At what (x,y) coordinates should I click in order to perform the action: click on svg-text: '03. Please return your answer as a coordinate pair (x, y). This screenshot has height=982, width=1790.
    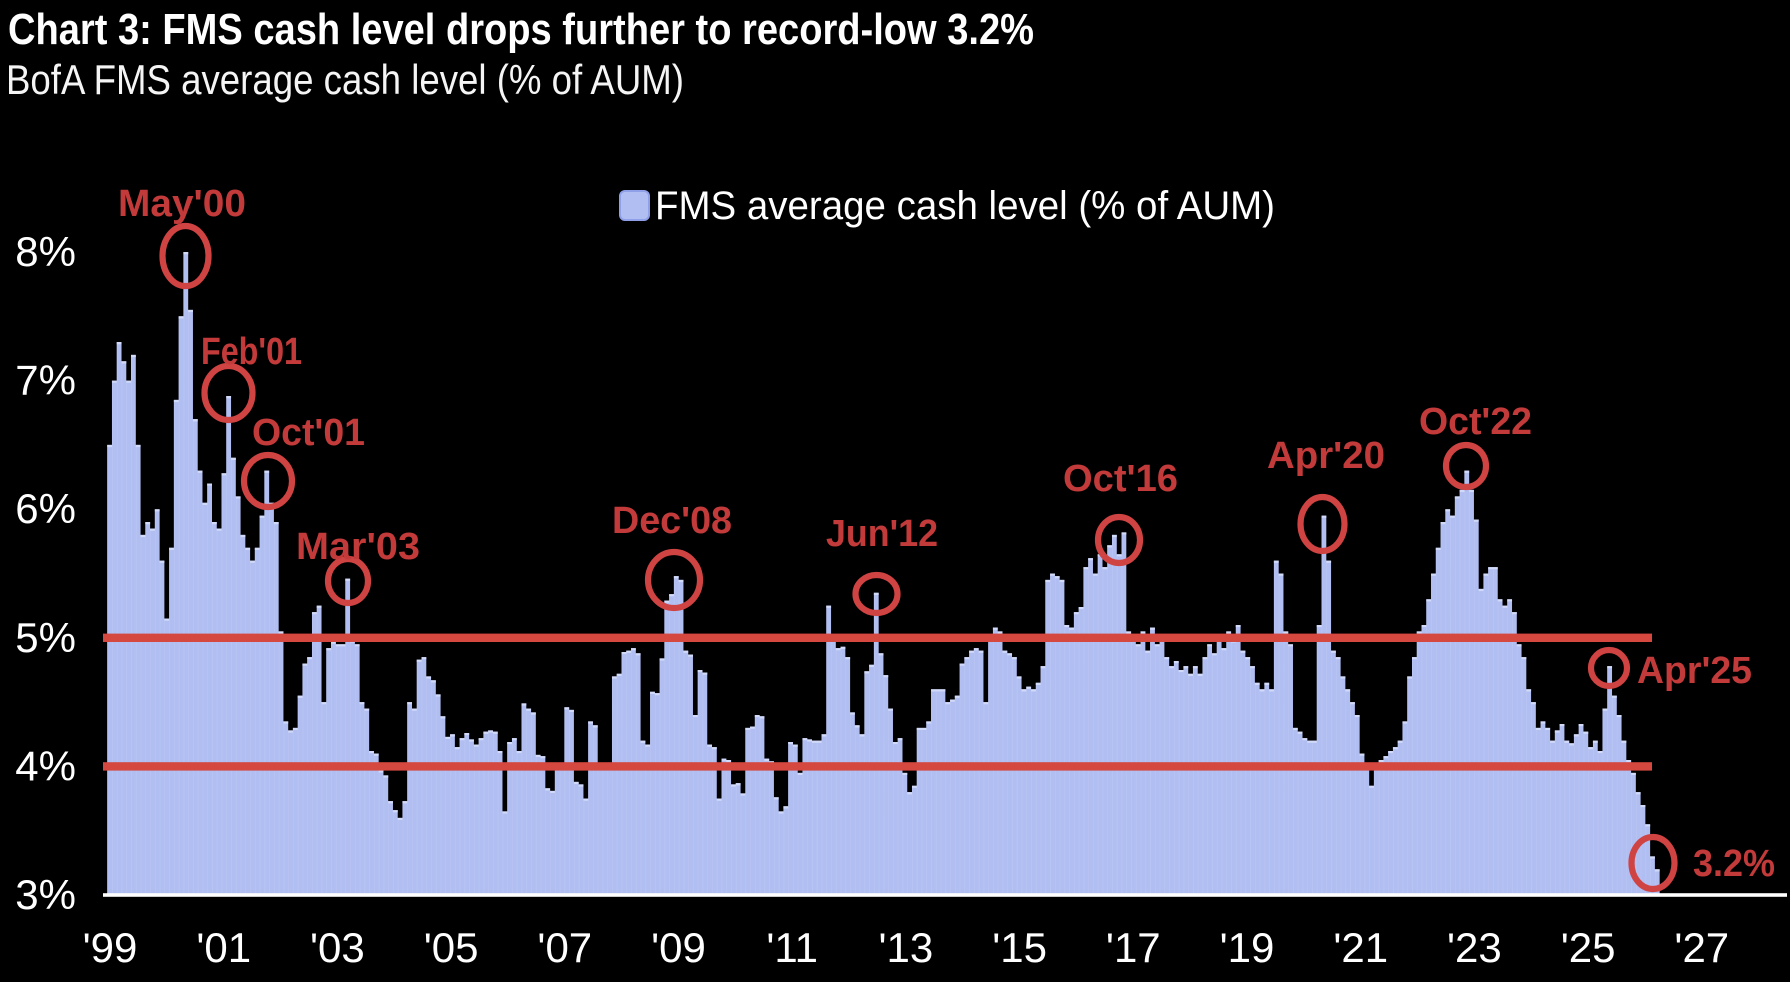
    Looking at the image, I should click on (337, 947).